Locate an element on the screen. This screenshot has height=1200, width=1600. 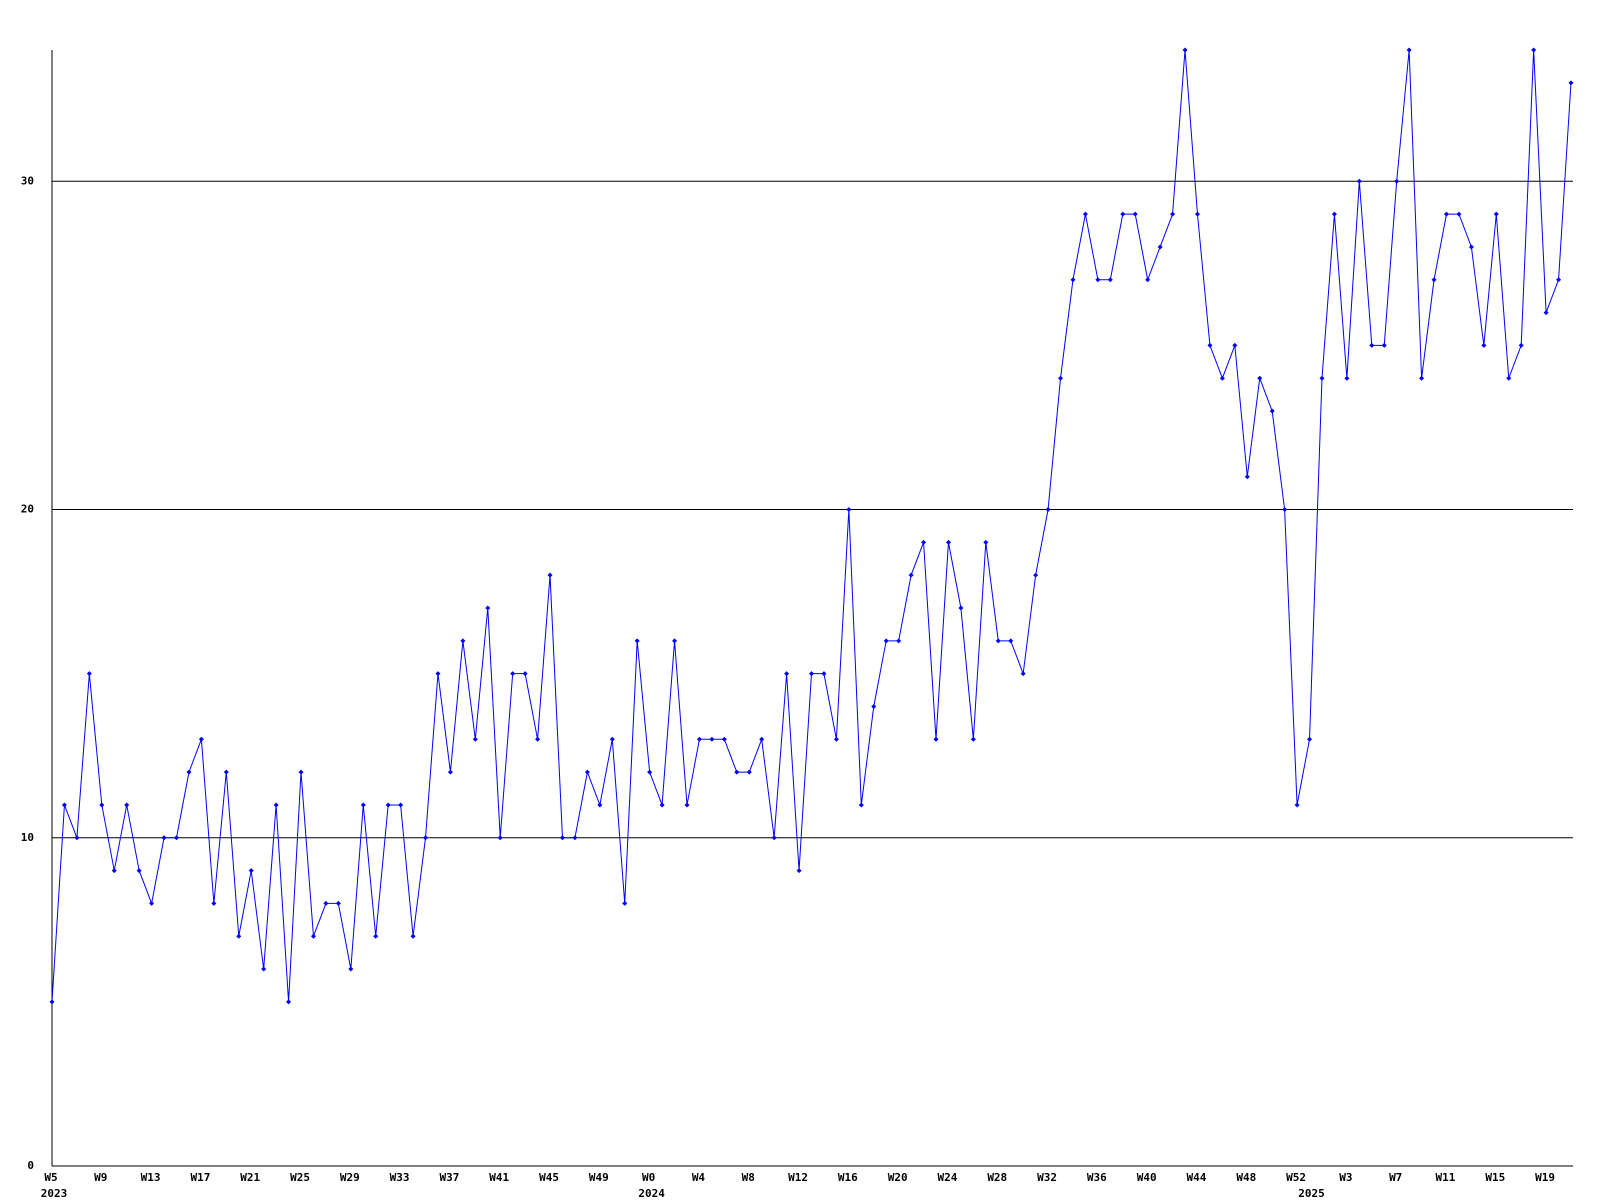
x-tick-label: W29 is located at coordinates (350, 1177).